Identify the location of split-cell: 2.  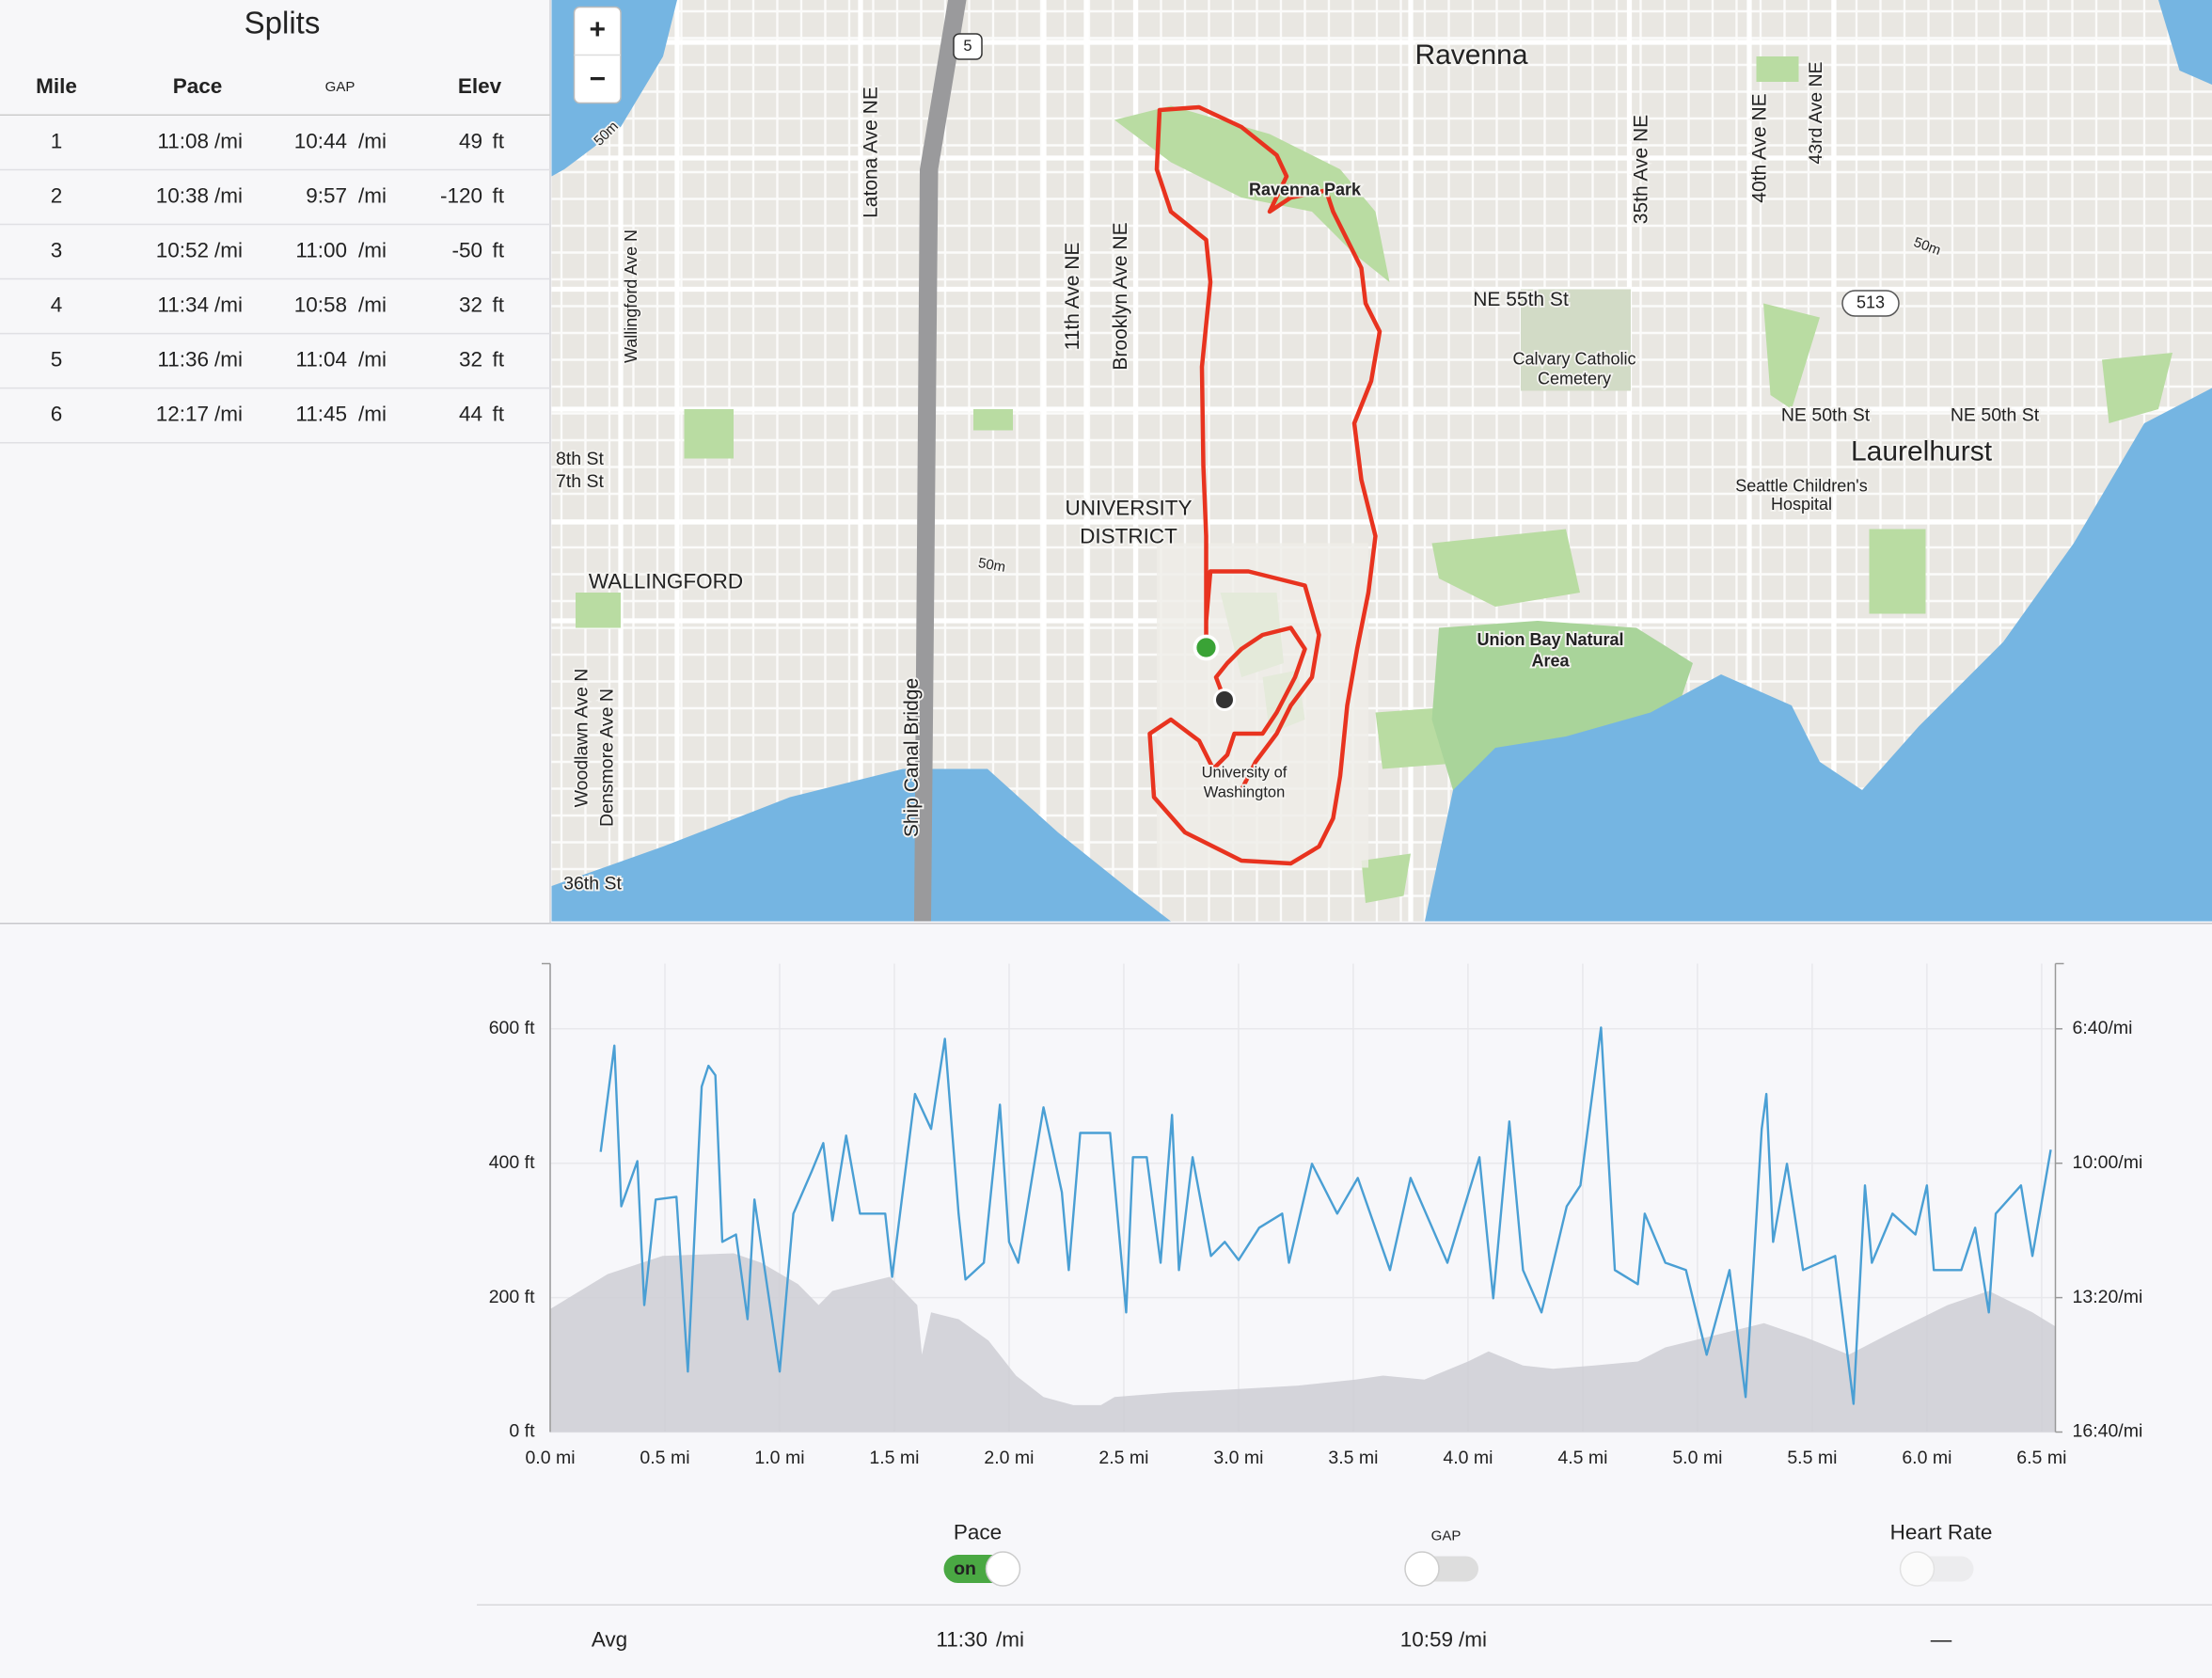
(57, 195).